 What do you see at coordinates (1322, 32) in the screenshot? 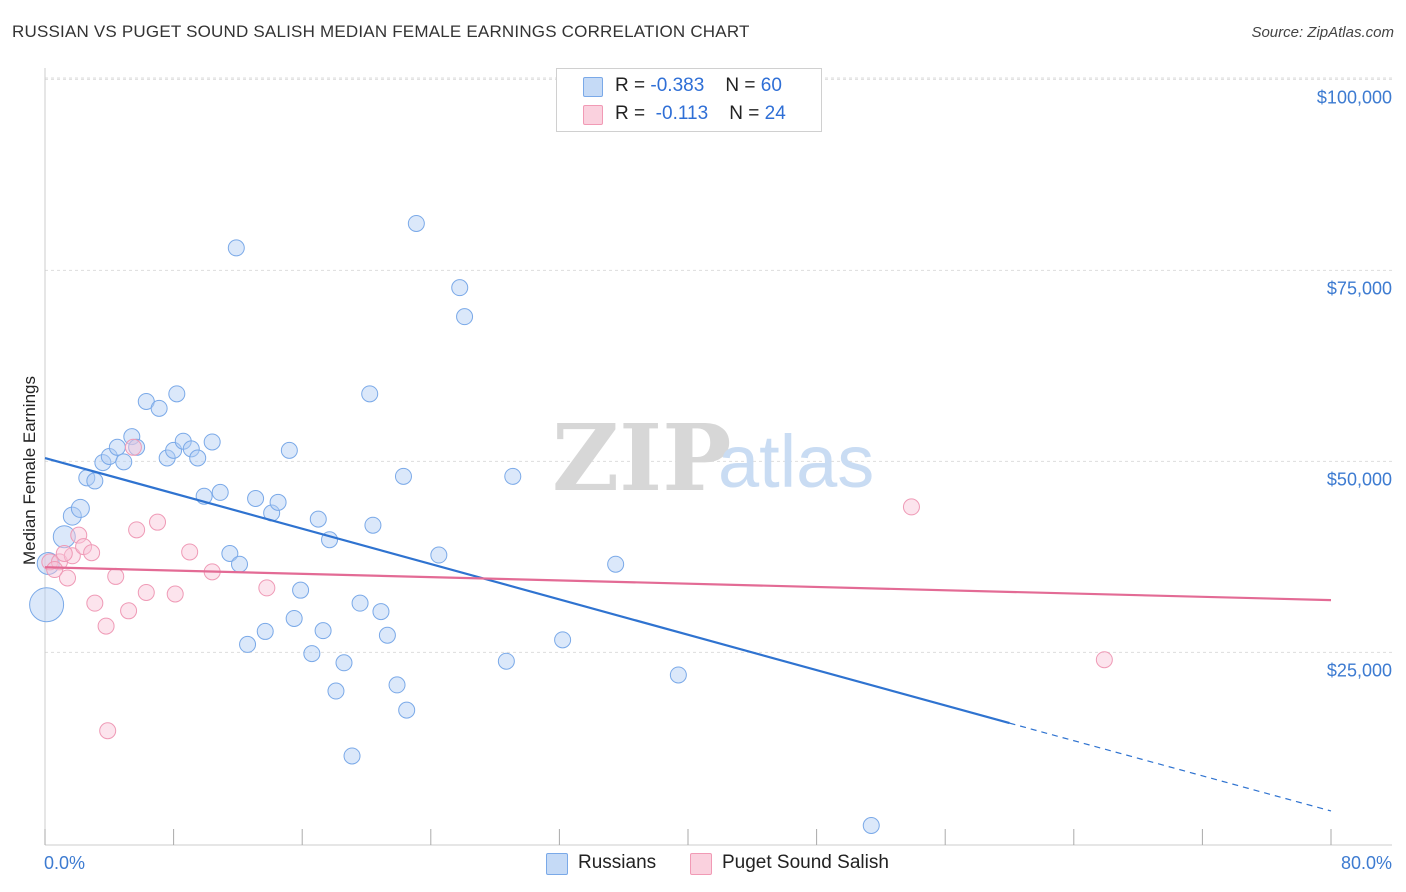
I see `chart-source: Source: ZipAtlas.com` at bounding box center [1322, 32].